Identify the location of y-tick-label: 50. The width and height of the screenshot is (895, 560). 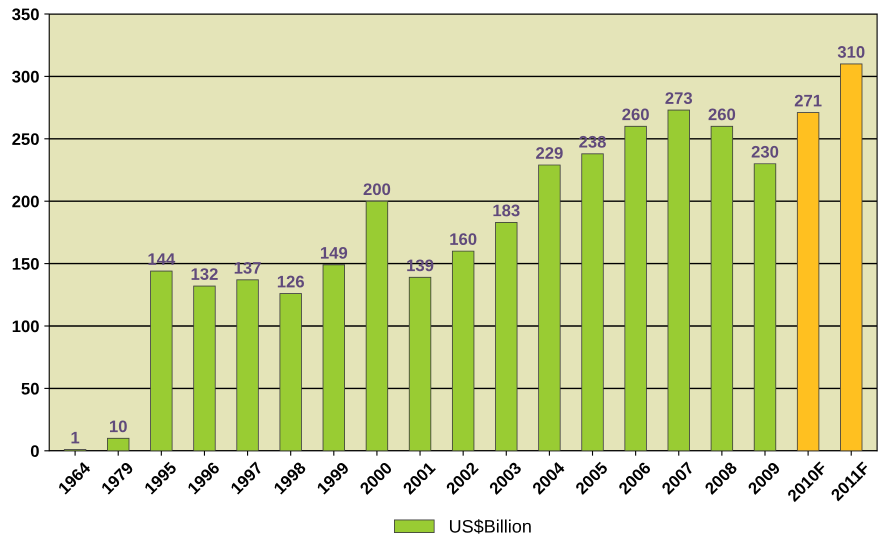
(30, 388).